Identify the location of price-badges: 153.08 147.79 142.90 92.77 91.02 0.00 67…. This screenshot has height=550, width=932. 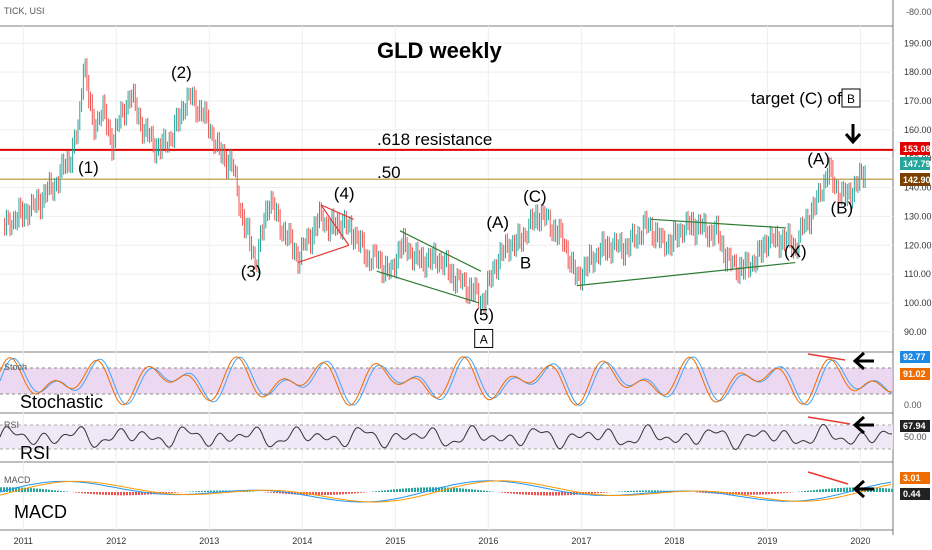
(915, 321).